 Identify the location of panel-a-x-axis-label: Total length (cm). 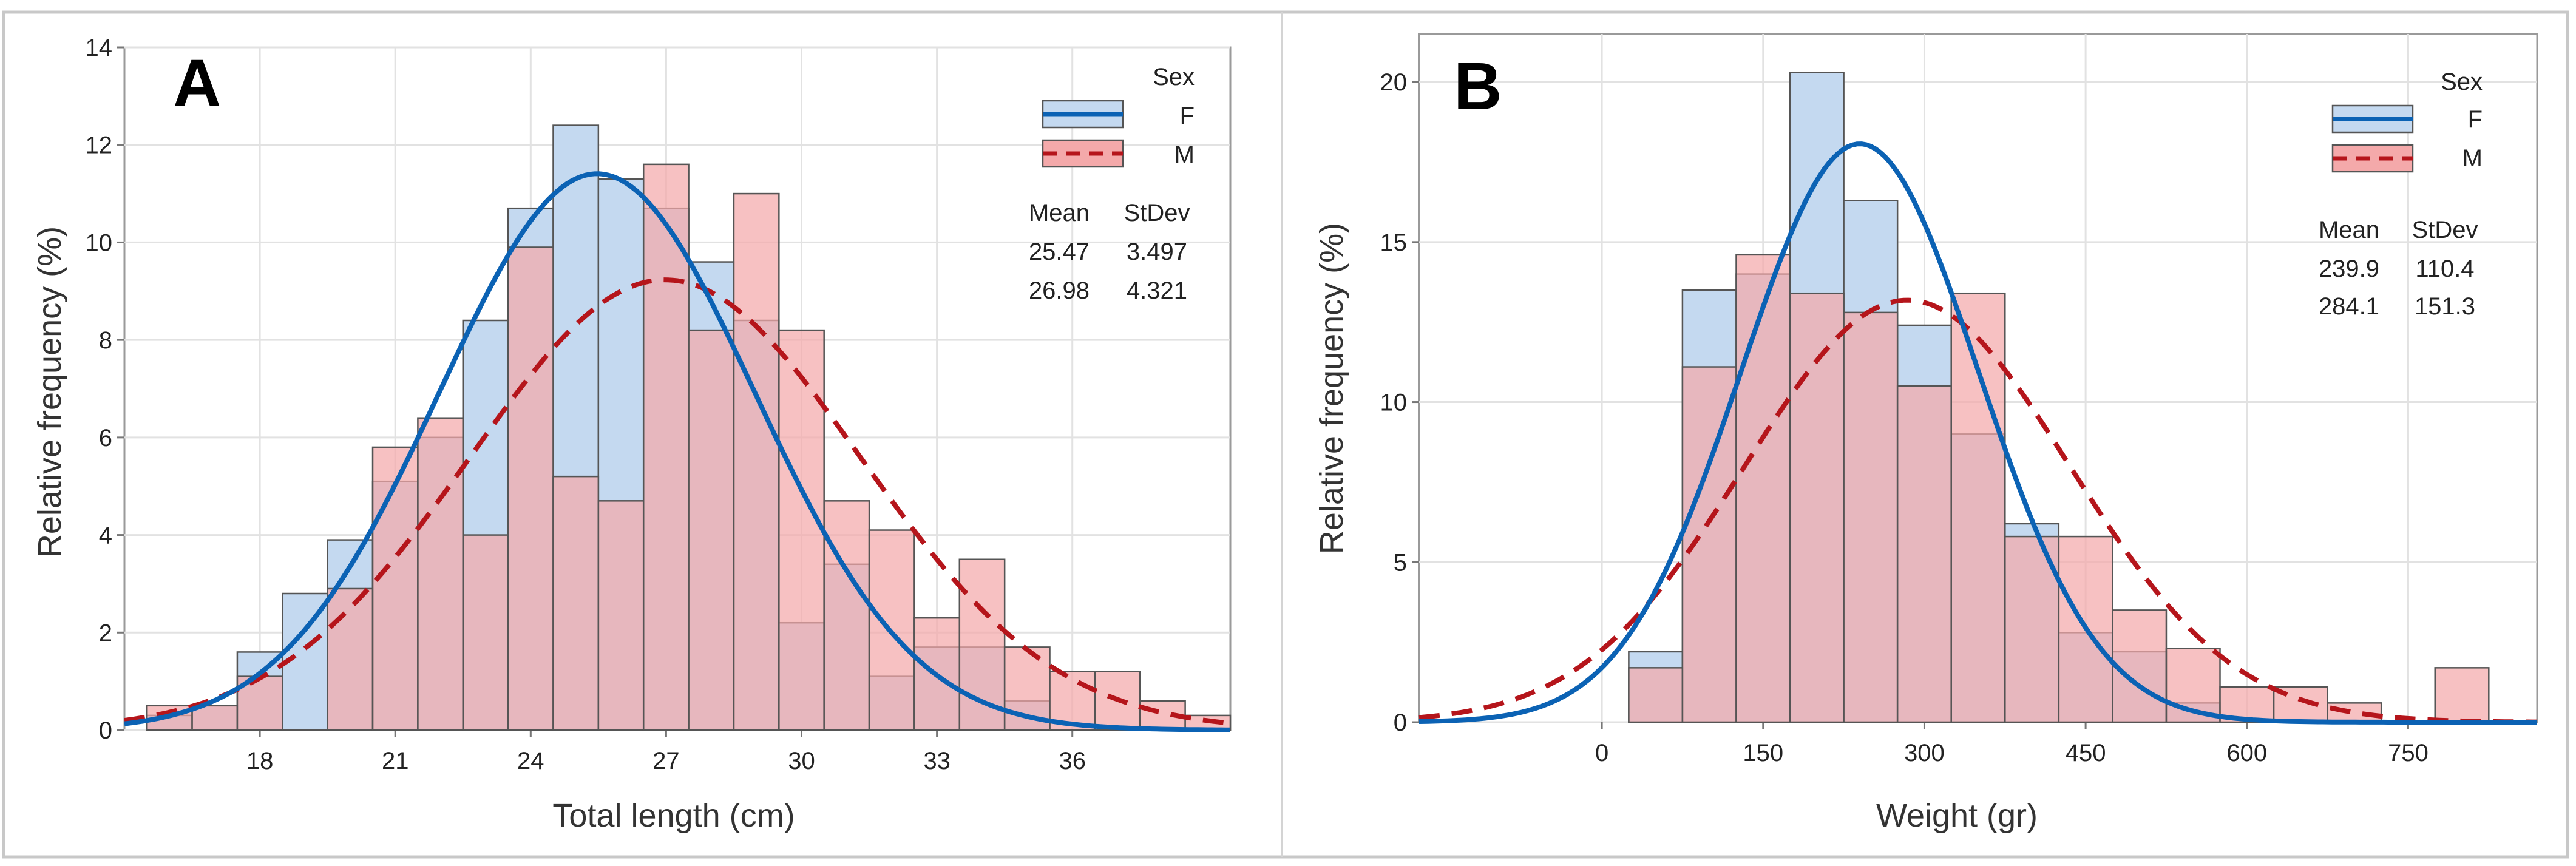
(673, 815).